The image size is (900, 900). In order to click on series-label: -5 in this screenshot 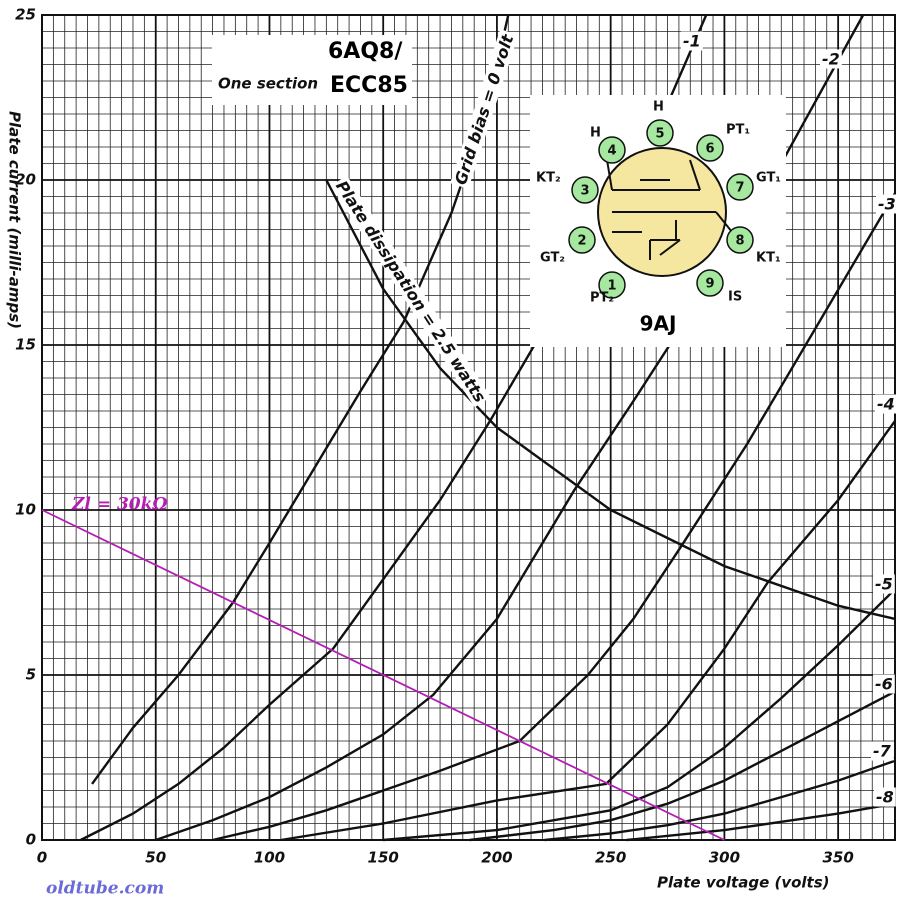, I will do `click(884, 584)`.